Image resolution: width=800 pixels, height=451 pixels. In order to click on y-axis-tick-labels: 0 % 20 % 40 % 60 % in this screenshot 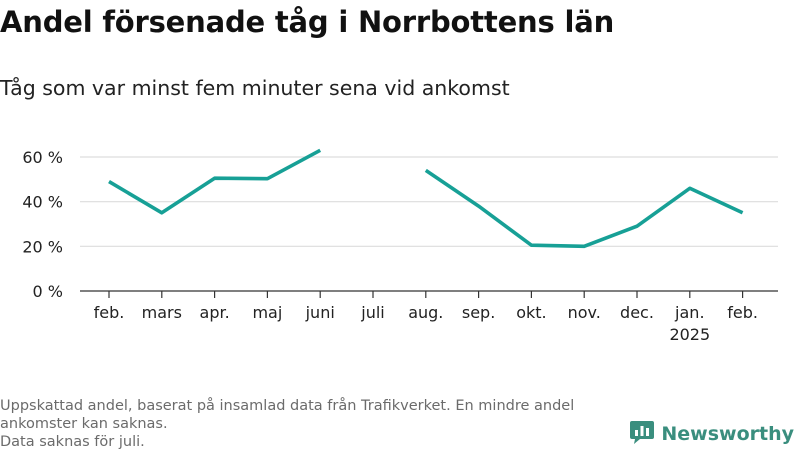, I will do `click(42, 224)`.